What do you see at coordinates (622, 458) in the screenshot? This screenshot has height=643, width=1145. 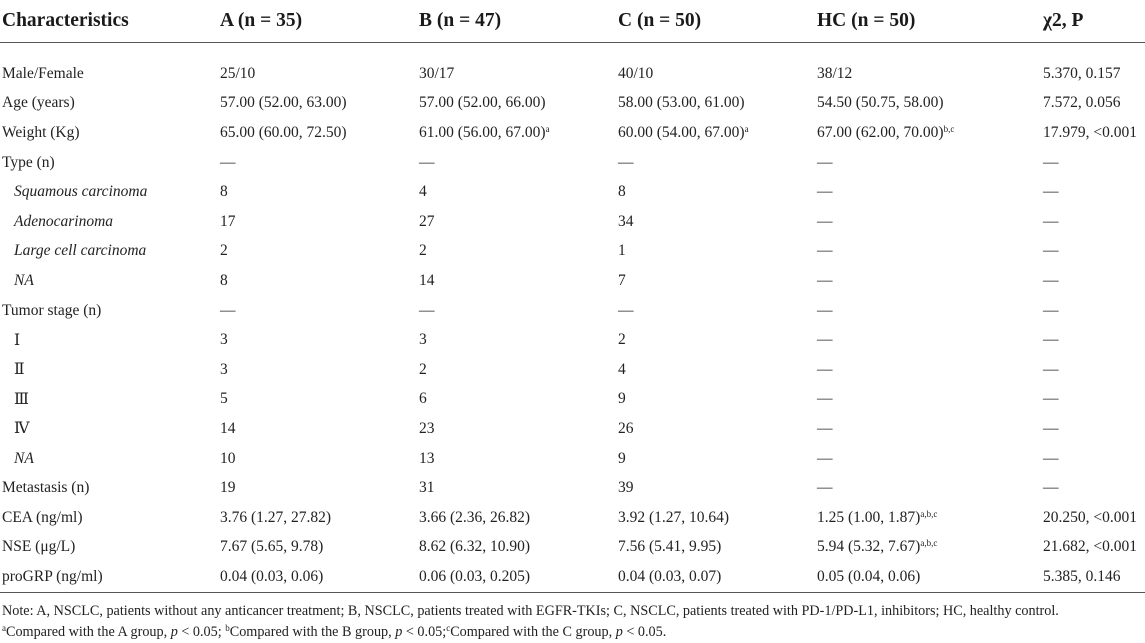 I see `cell-value: 9` at bounding box center [622, 458].